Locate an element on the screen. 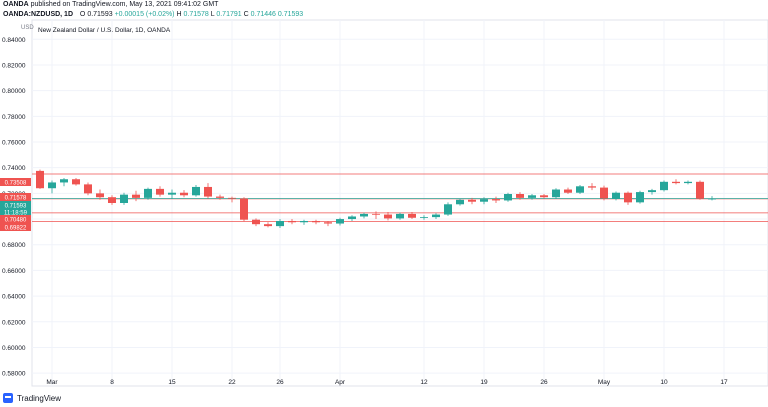  y-tick-label: 0.66000 is located at coordinates (14, 271).